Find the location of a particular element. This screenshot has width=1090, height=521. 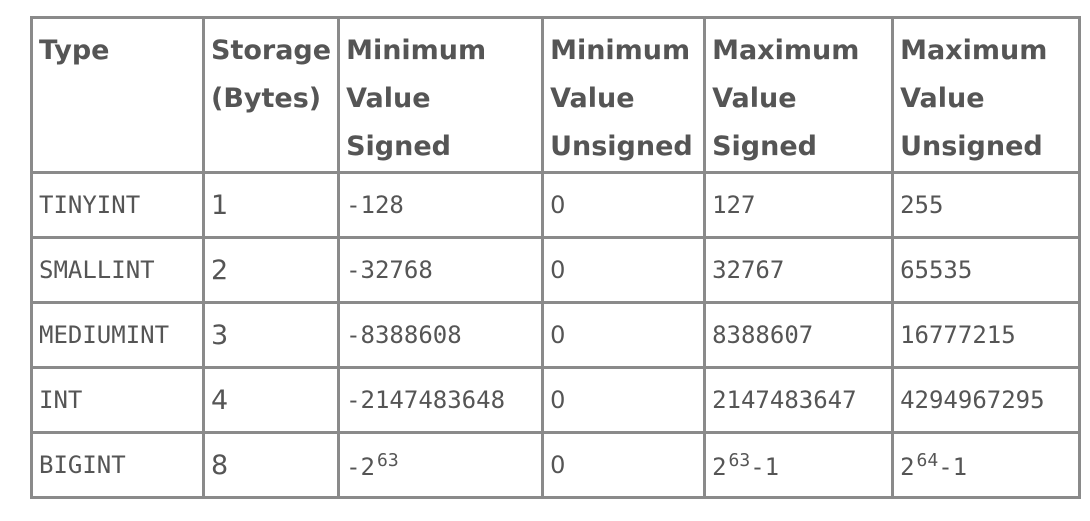

cell-type: TINYINT is located at coordinates (117, 205).